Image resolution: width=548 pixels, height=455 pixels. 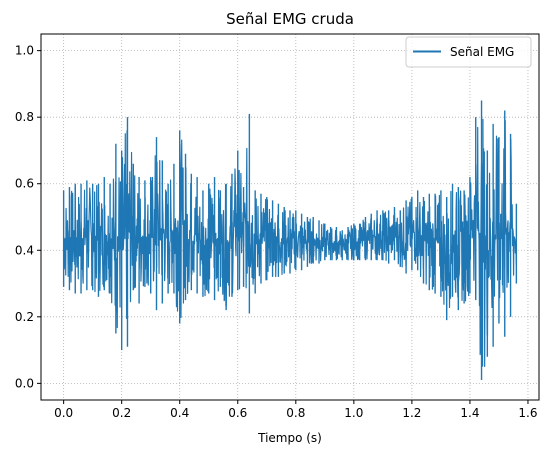 What do you see at coordinates (179, 413) in the screenshot?
I see `x-tick-label: 0.4` at bounding box center [179, 413].